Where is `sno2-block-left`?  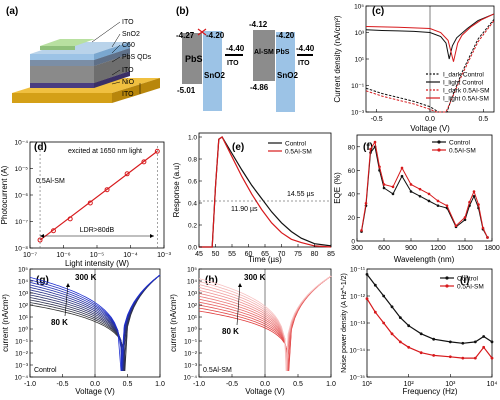 sno2-block-left is located at coordinates (212, 71).